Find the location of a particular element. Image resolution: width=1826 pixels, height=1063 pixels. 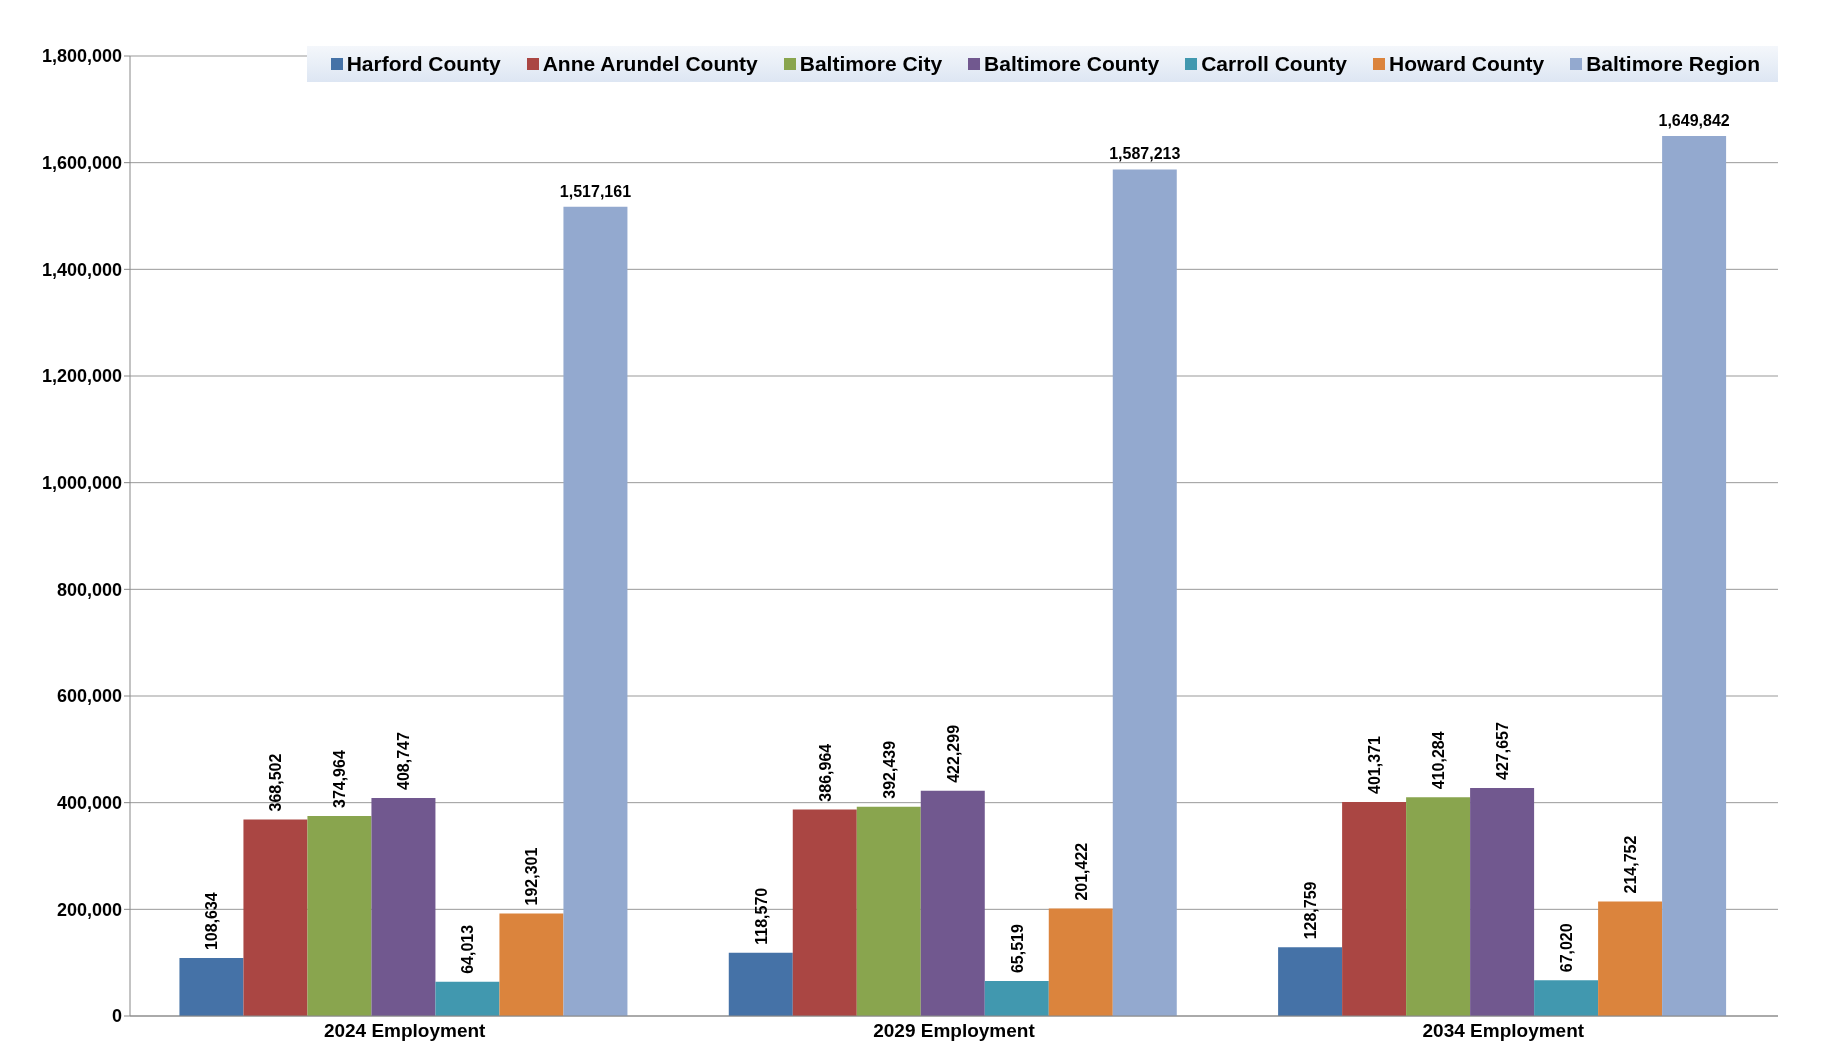

data-label: 128,759 is located at coordinates (1311, 910).